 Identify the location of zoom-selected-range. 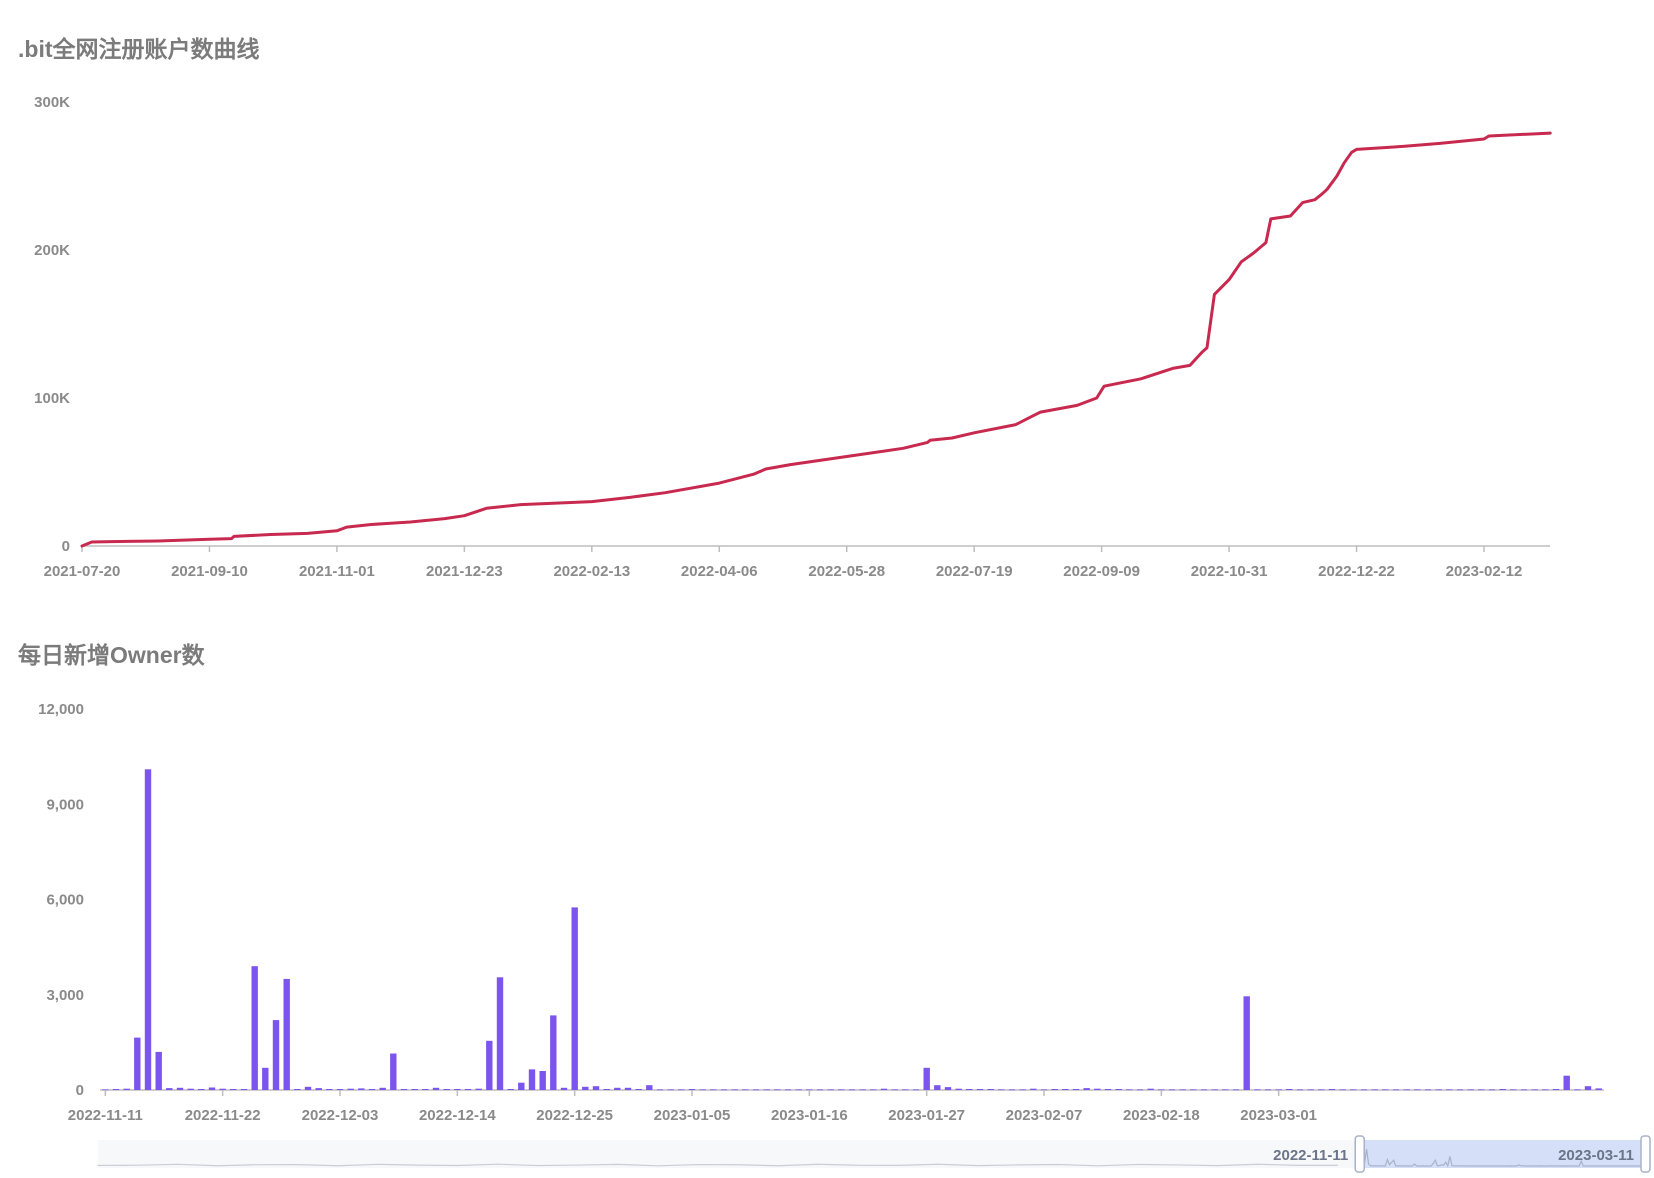
(1504, 1154).